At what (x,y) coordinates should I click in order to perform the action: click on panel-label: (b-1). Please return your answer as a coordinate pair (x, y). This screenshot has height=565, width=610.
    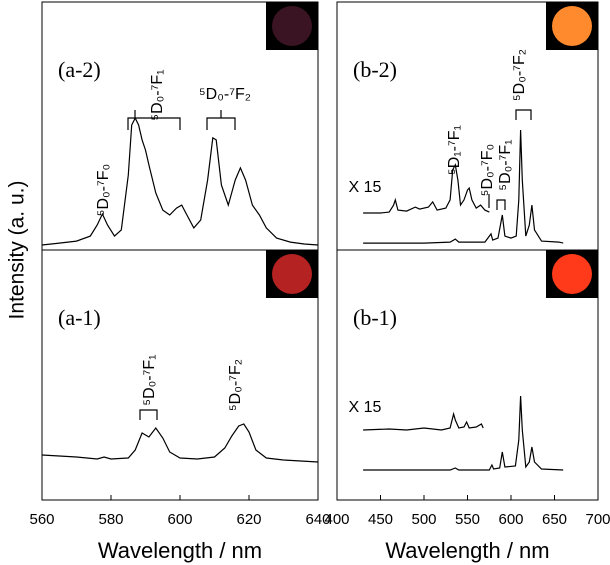
    Looking at the image, I should click on (375, 317).